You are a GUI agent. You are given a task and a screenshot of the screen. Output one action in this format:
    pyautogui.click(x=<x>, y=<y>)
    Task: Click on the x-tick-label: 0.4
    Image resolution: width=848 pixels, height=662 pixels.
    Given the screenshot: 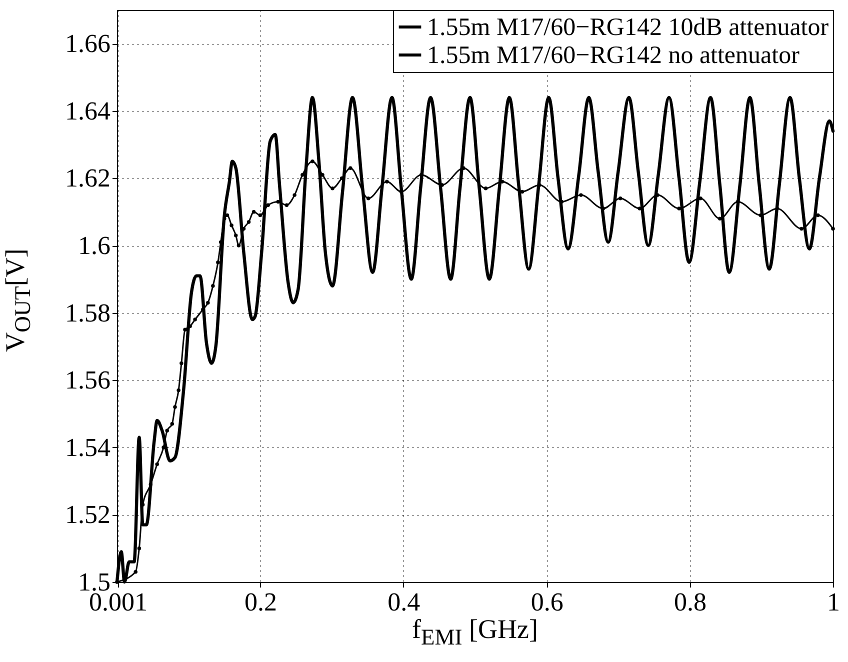 What is the action you would take?
    pyautogui.click(x=404, y=602)
    